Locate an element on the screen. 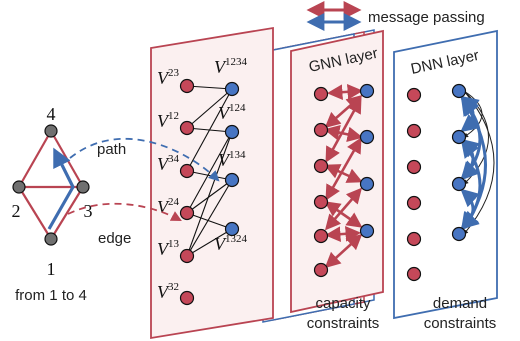  hypergraph-label: V23 is located at coordinates (168, 77).